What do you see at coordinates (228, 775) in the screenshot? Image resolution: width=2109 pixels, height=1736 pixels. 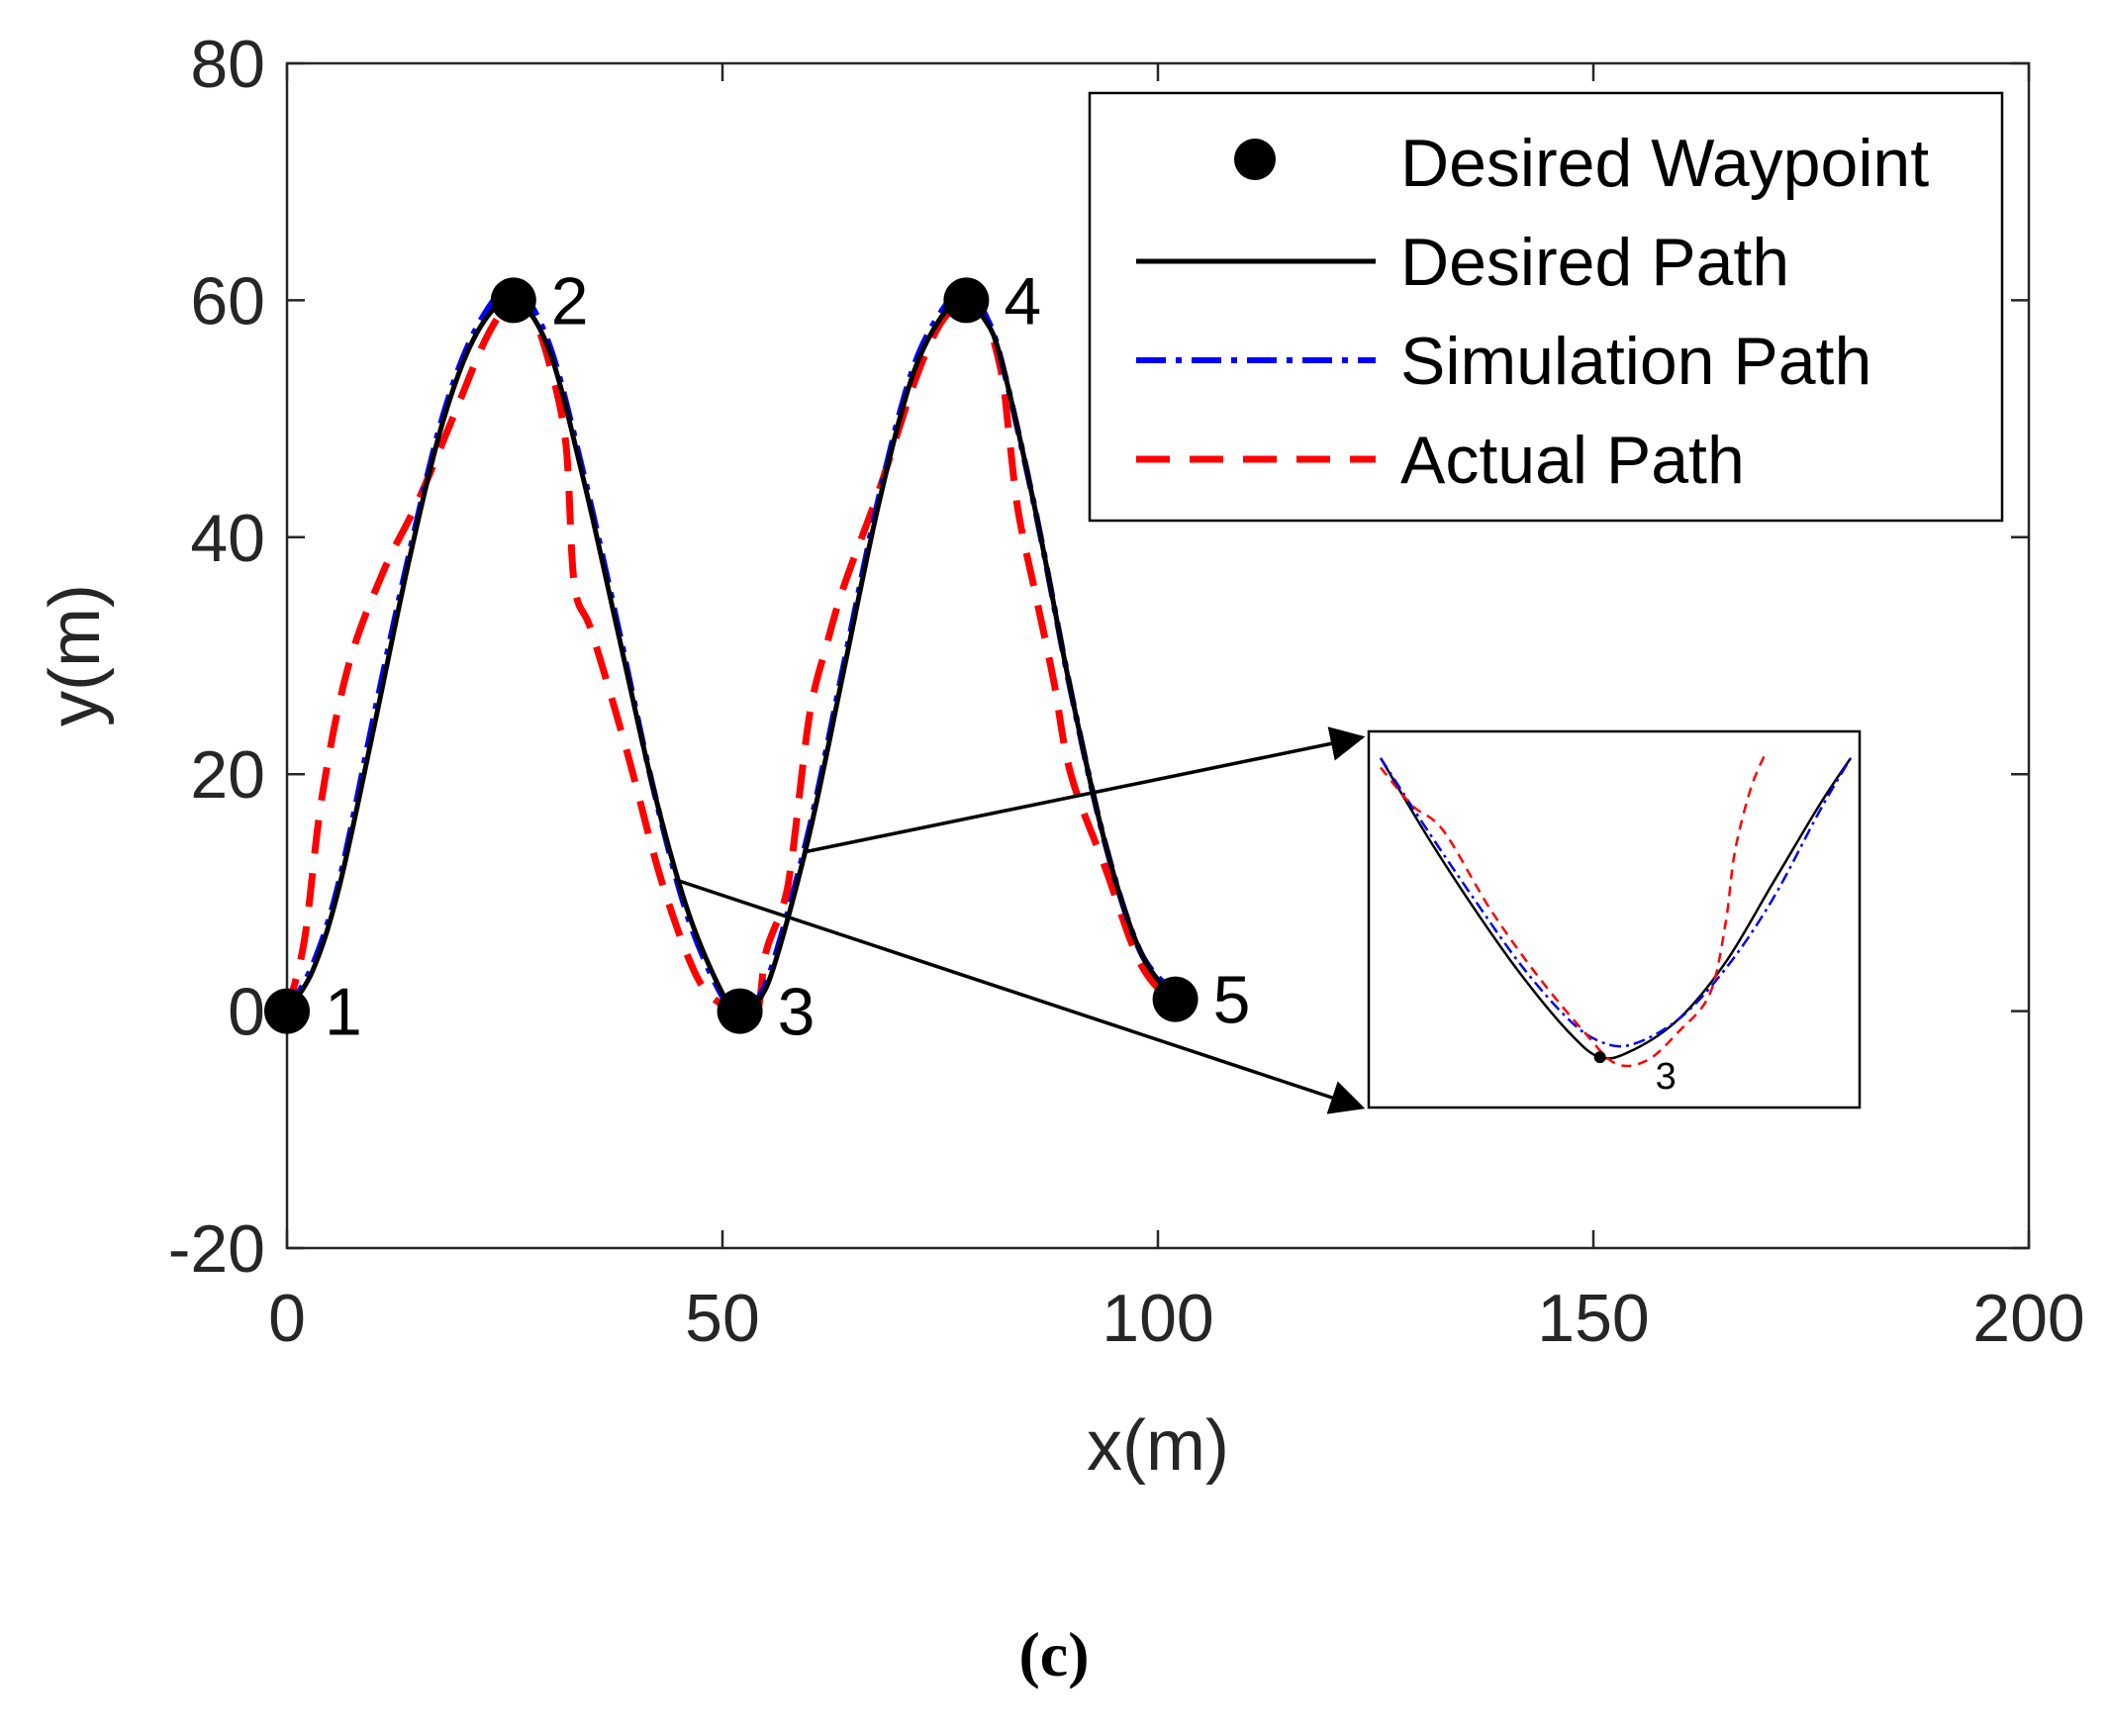 I see `y-tick-label: 20` at bounding box center [228, 775].